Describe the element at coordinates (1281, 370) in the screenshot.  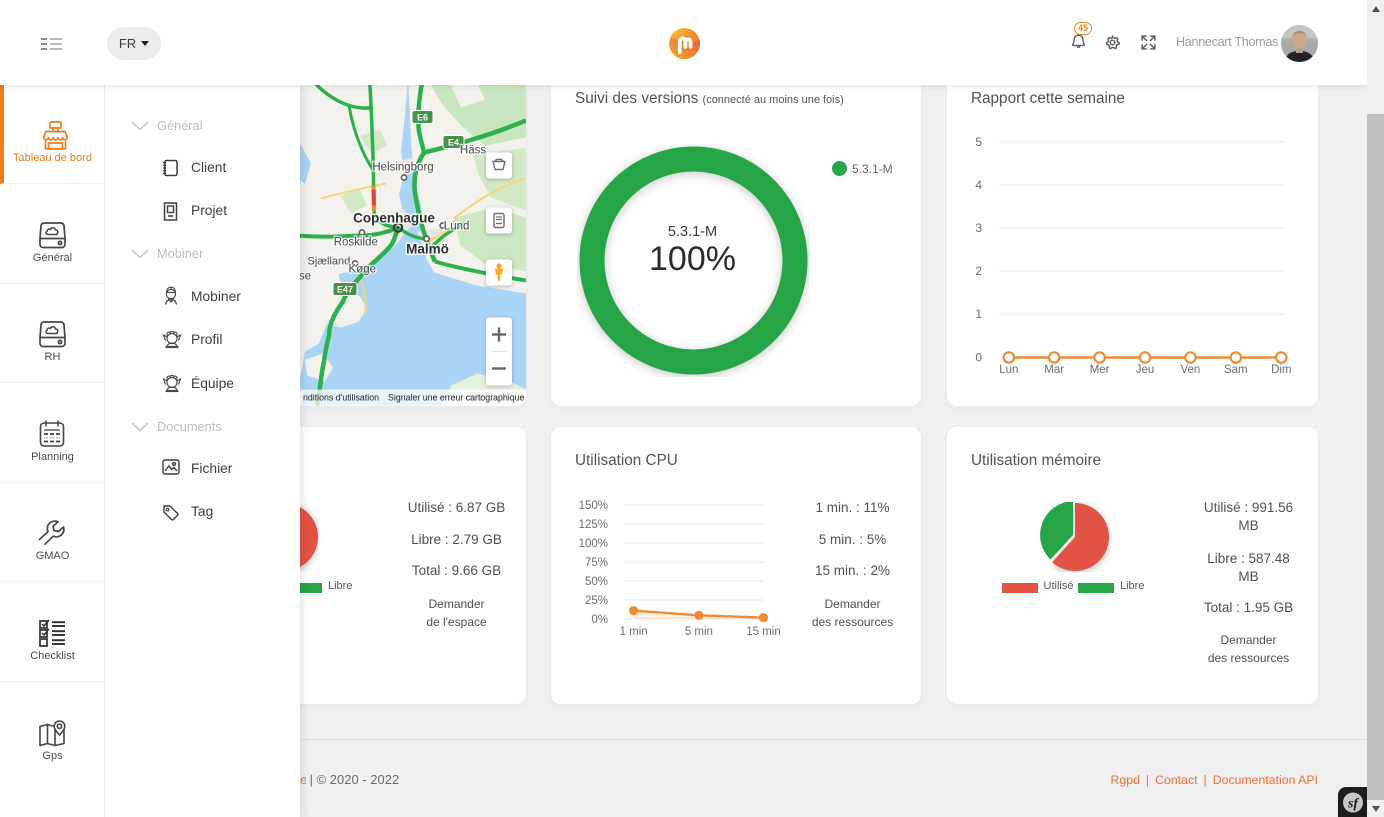
I see `svg-text: Dim` at that location.